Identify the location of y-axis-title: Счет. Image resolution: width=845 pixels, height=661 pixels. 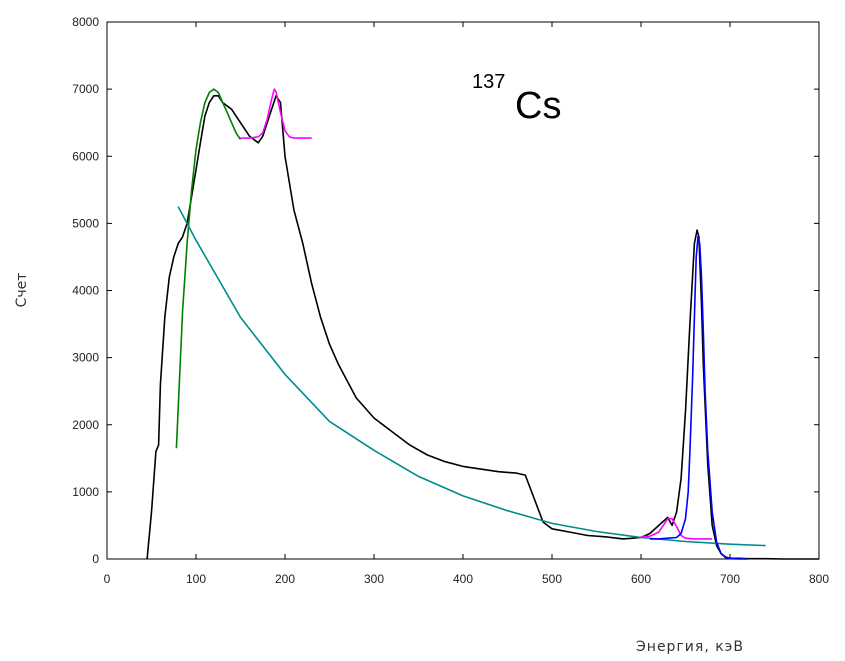
(22, 290).